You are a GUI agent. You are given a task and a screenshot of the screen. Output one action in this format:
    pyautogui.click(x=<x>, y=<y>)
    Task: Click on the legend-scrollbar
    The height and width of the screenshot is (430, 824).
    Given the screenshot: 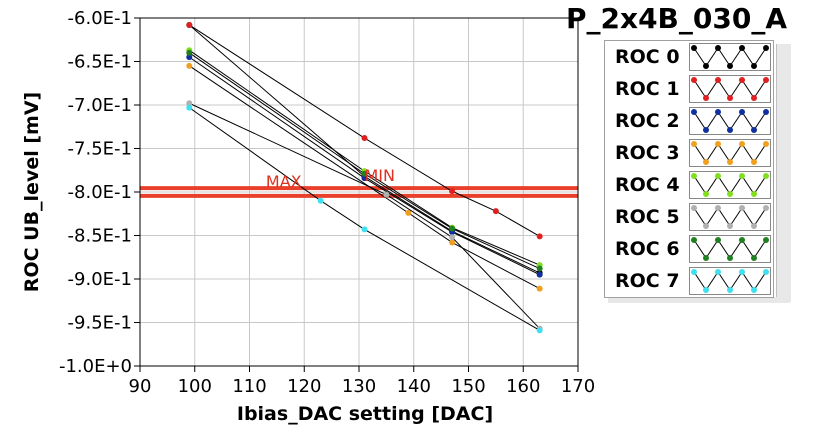 What is the action you would take?
    pyautogui.click(x=783, y=173)
    